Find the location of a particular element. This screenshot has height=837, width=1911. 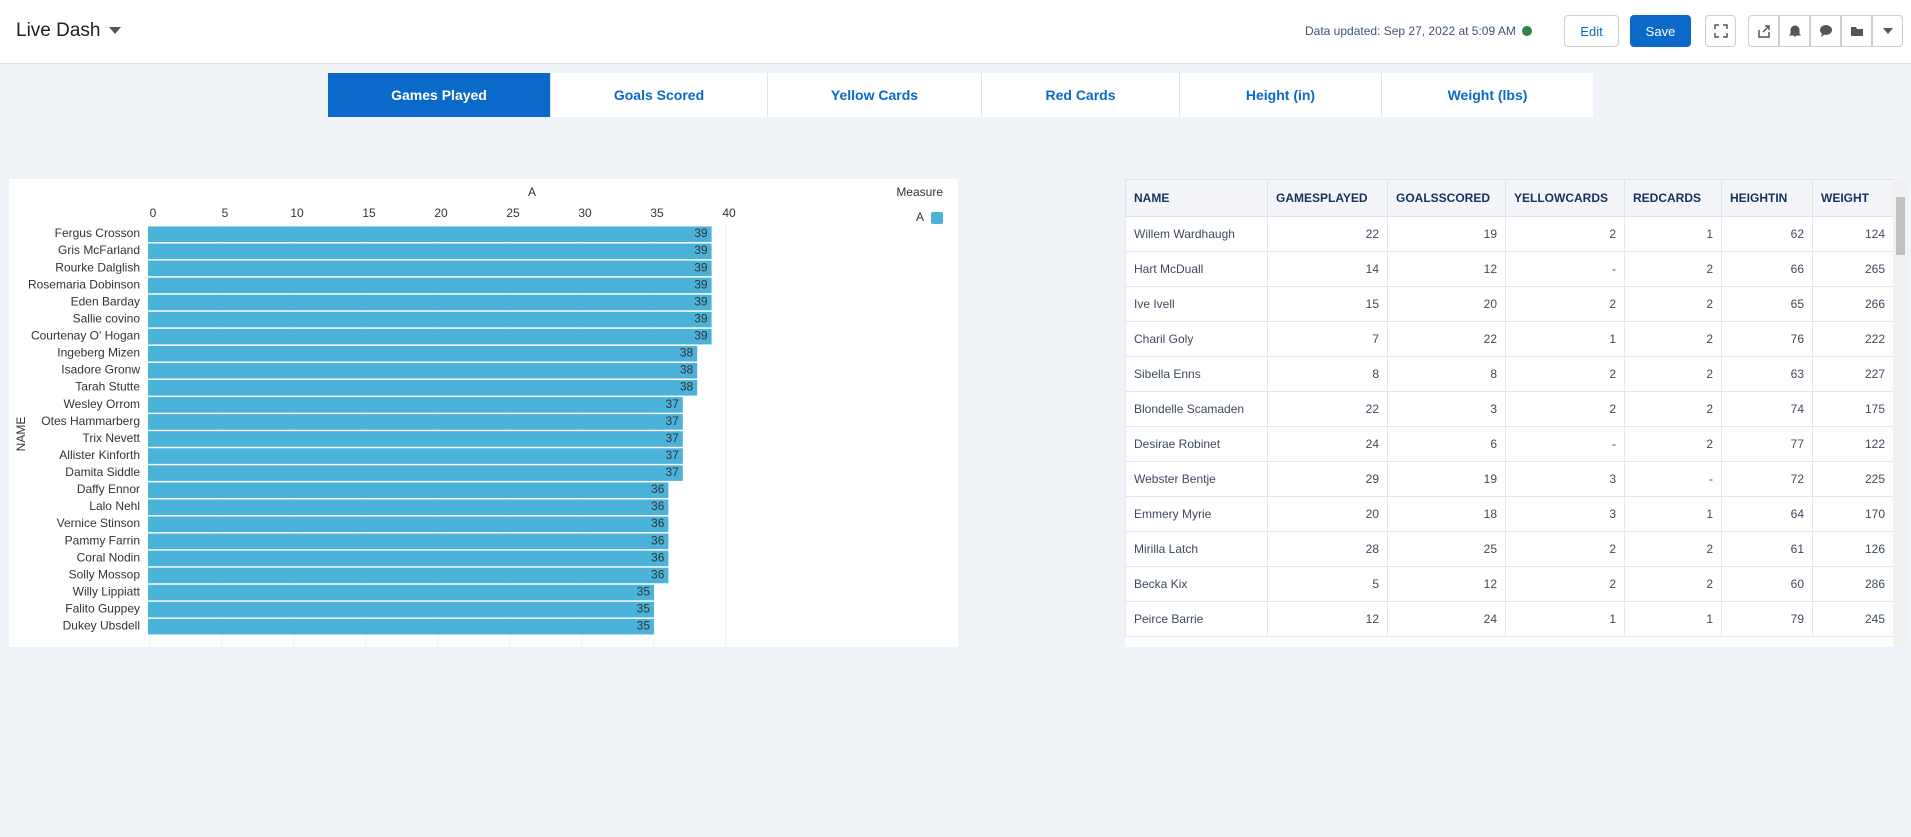

y-tick-label: Wesley Orrom is located at coordinates (102, 404).